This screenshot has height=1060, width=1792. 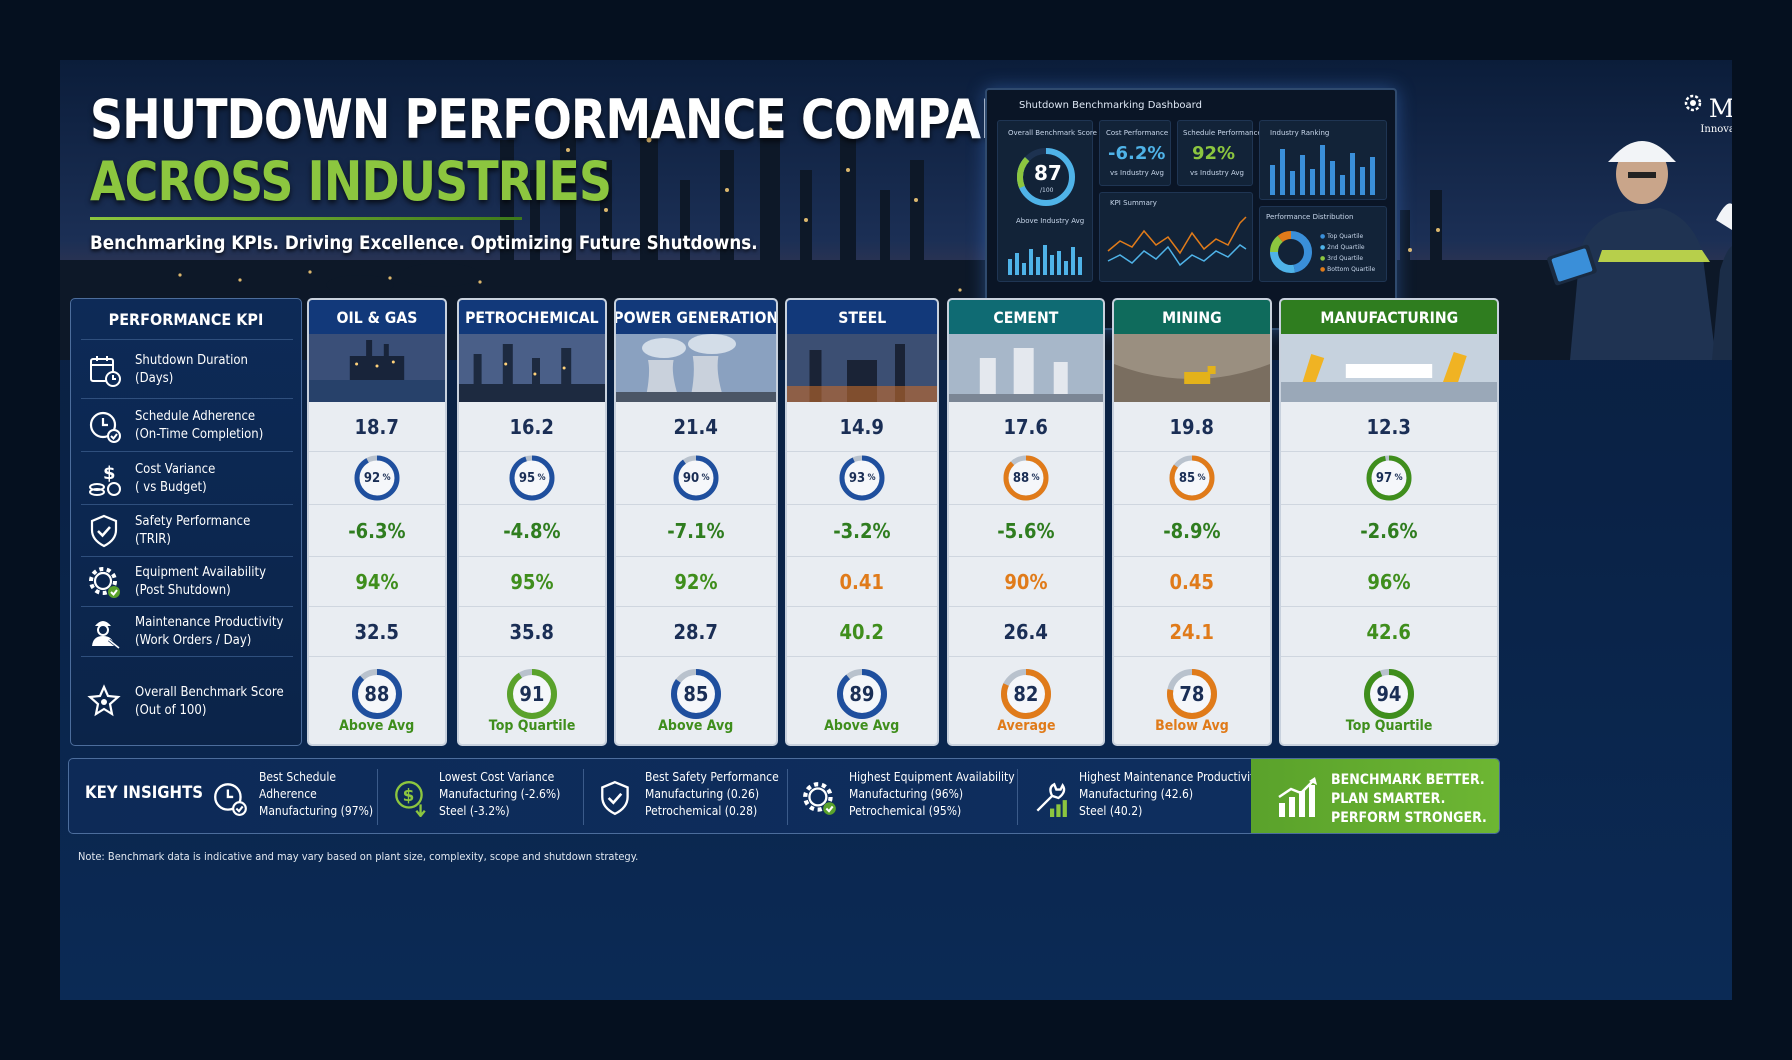 What do you see at coordinates (144, 793) in the screenshot?
I see `key-insights-title: KEY INSIGHTS` at bounding box center [144, 793].